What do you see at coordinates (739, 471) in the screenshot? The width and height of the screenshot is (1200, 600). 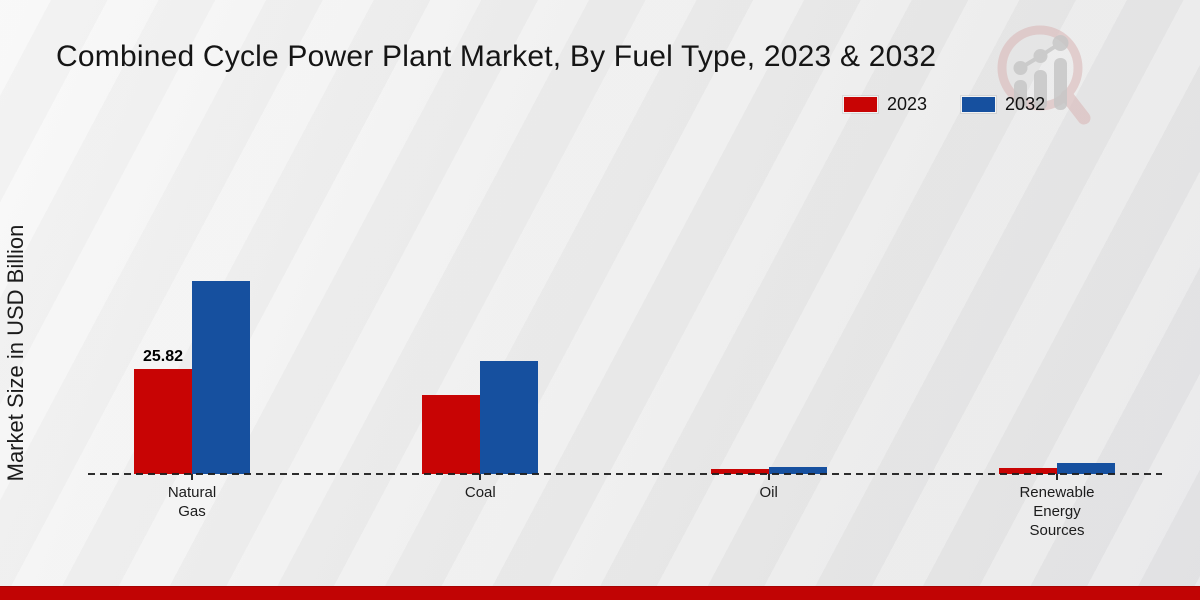 I see `bar-2023-oil` at bounding box center [739, 471].